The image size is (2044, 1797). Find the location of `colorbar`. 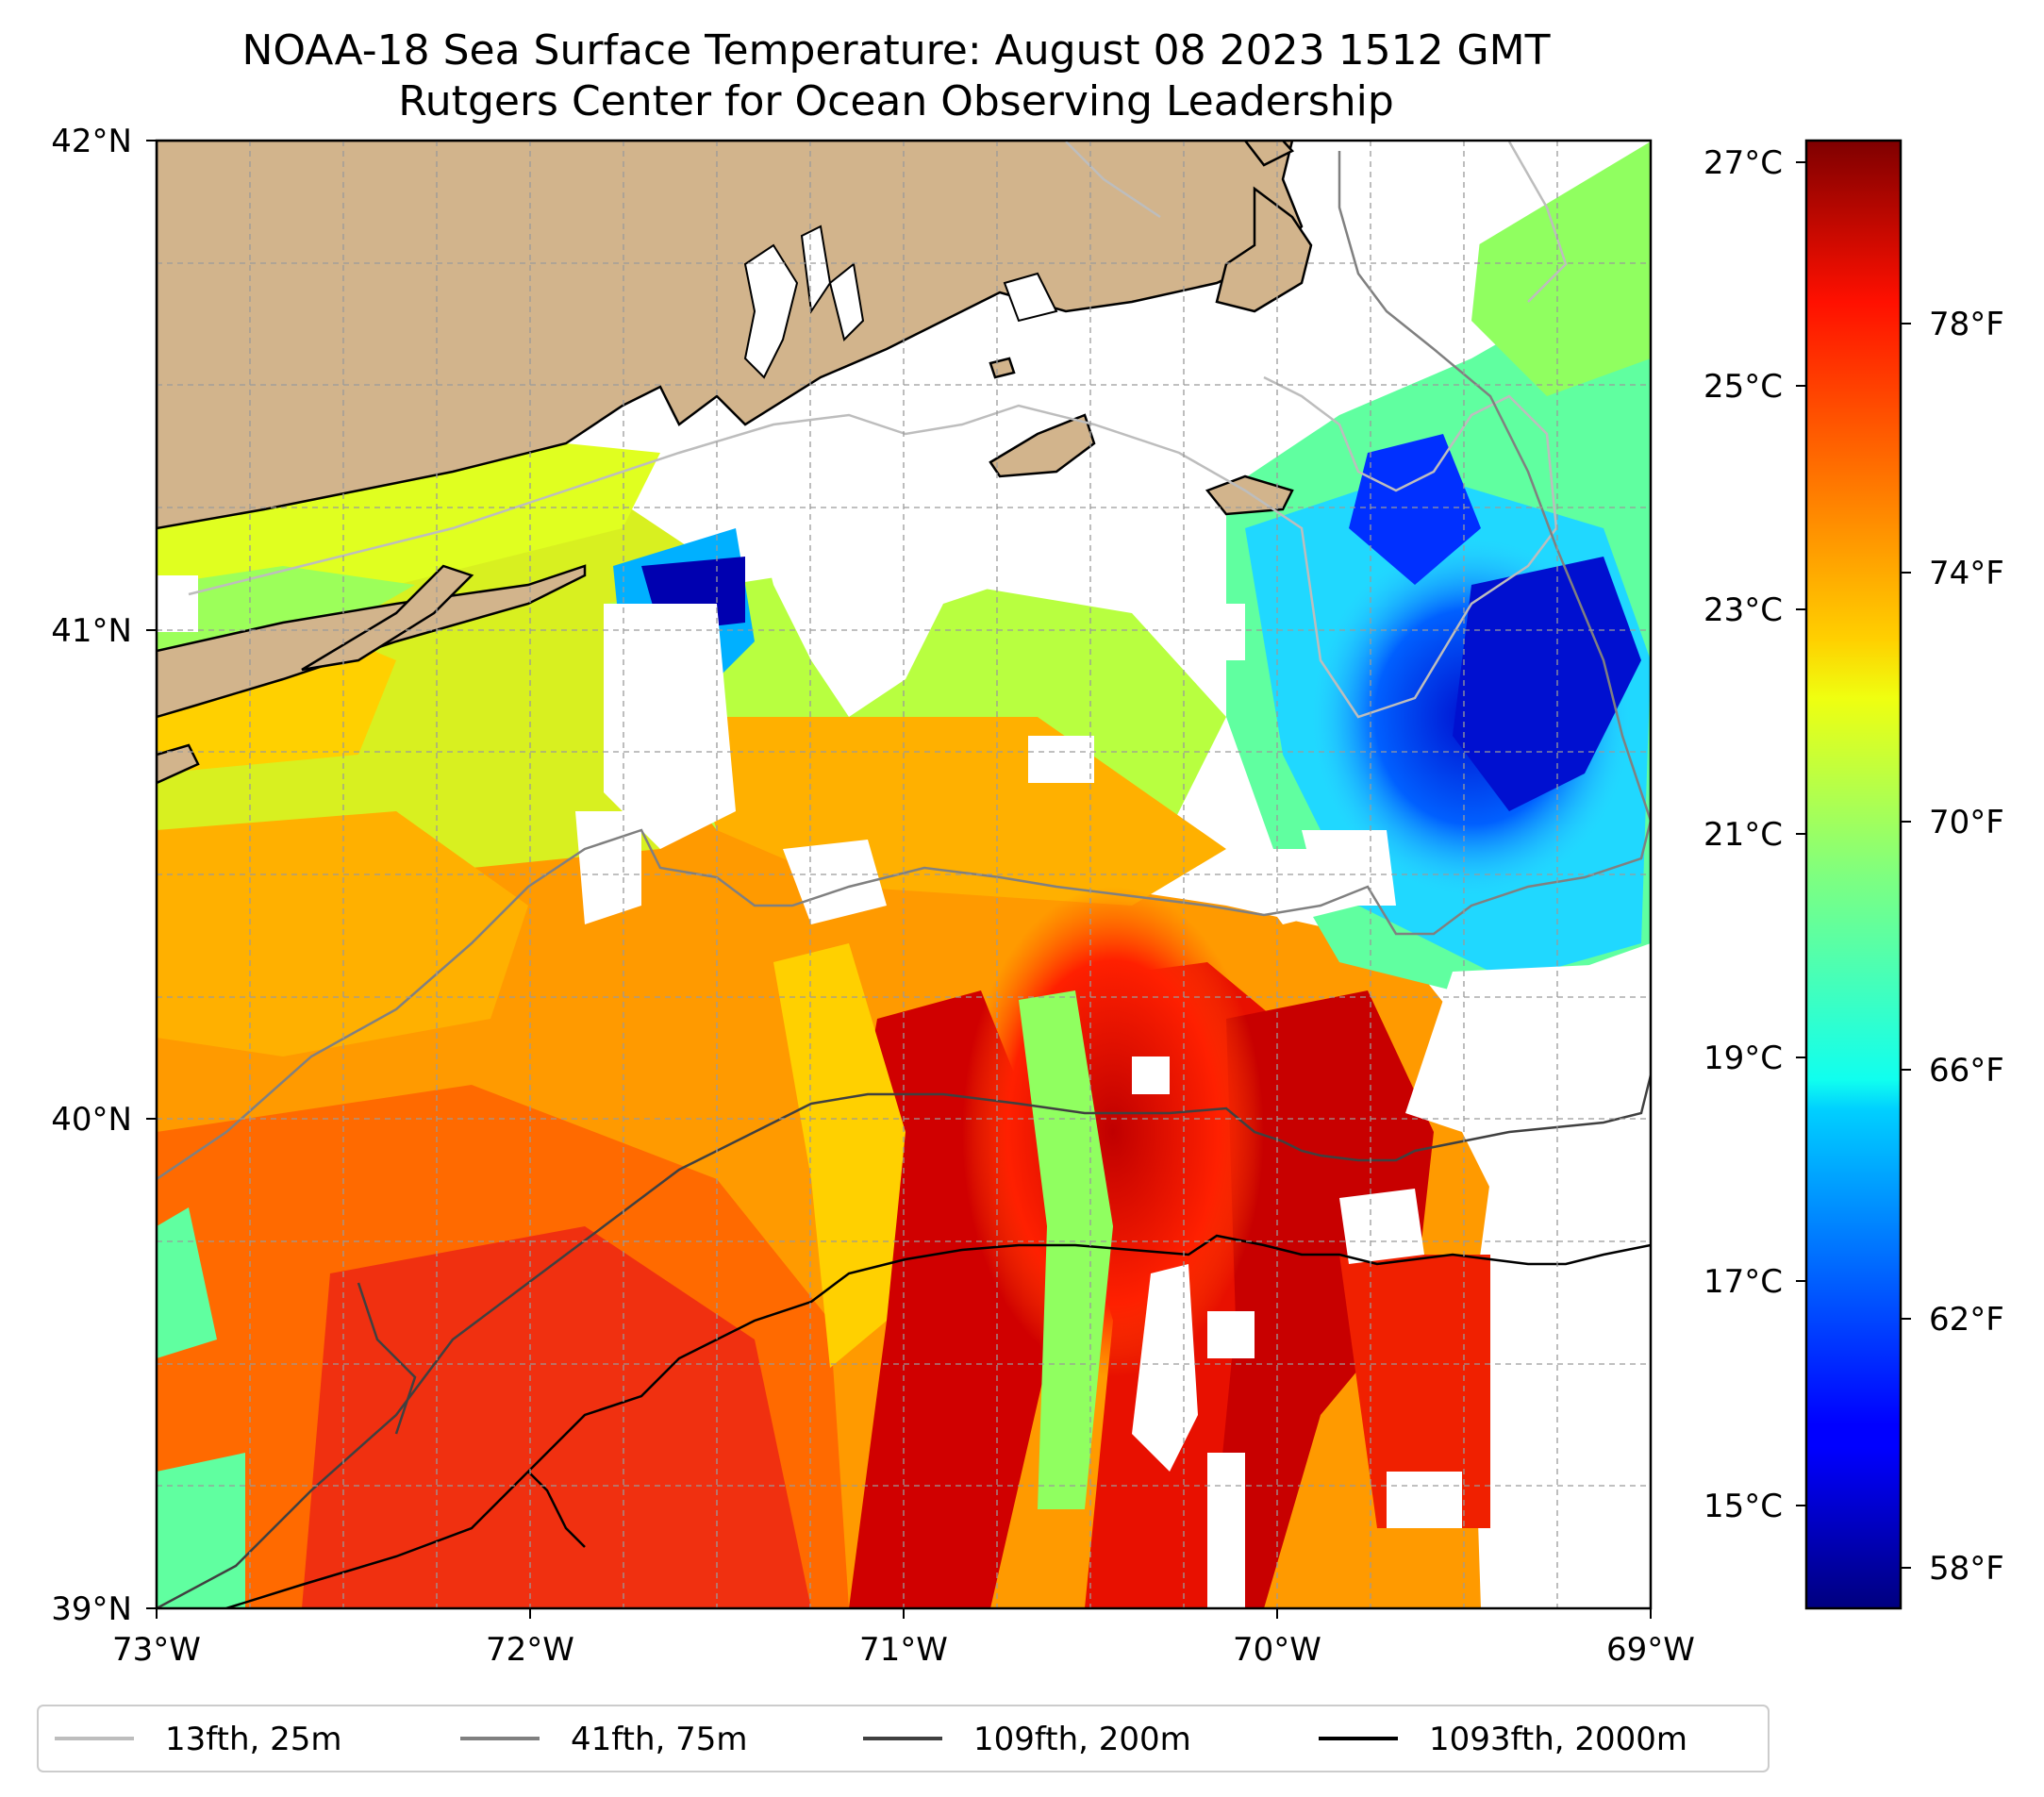

colorbar is located at coordinates (1854, 874).